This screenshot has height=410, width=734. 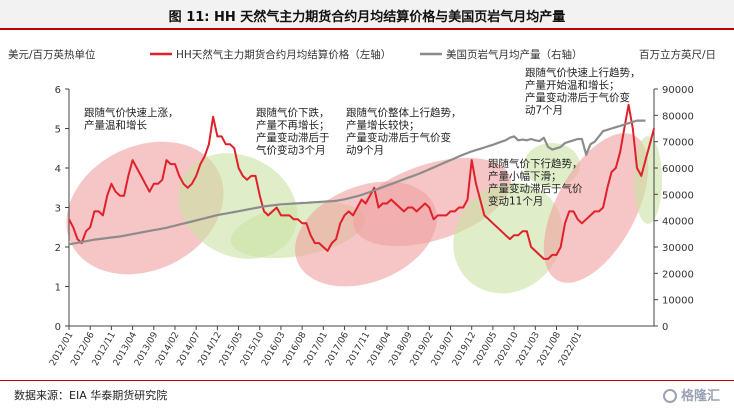 What do you see at coordinates (678, 301) in the screenshot?
I see `right-tick-label: 10000` at bounding box center [678, 301].